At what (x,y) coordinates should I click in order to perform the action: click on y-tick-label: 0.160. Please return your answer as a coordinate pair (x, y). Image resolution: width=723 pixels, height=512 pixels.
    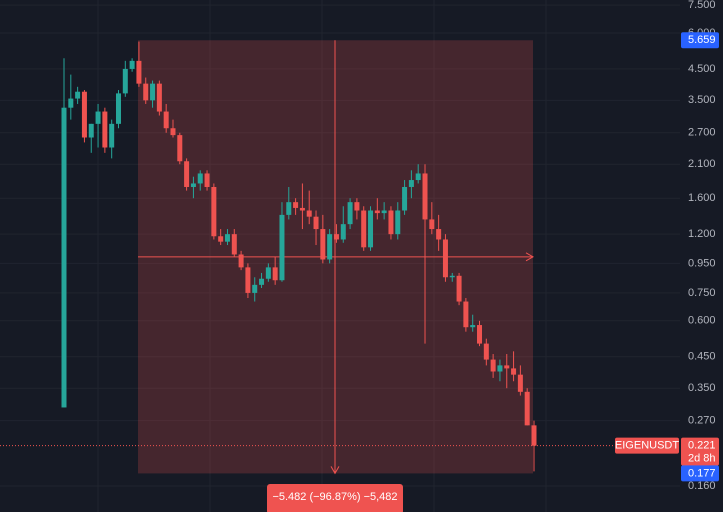
    Looking at the image, I should click on (702, 486).